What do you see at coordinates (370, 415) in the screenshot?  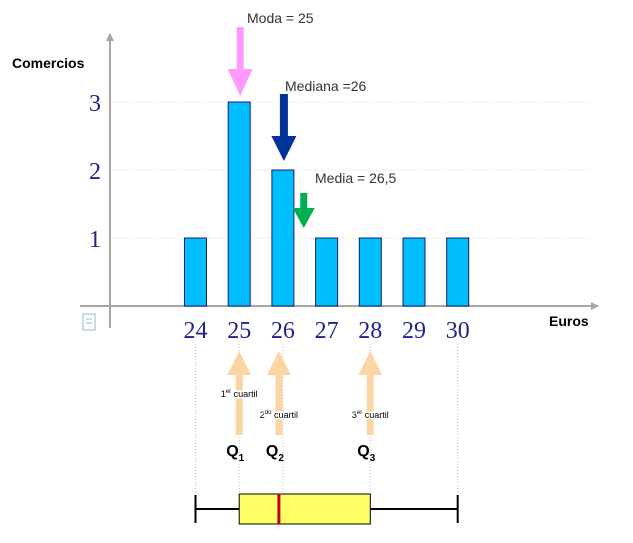 I see `quartile-note: 3er cuartil` at bounding box center [370, 415].